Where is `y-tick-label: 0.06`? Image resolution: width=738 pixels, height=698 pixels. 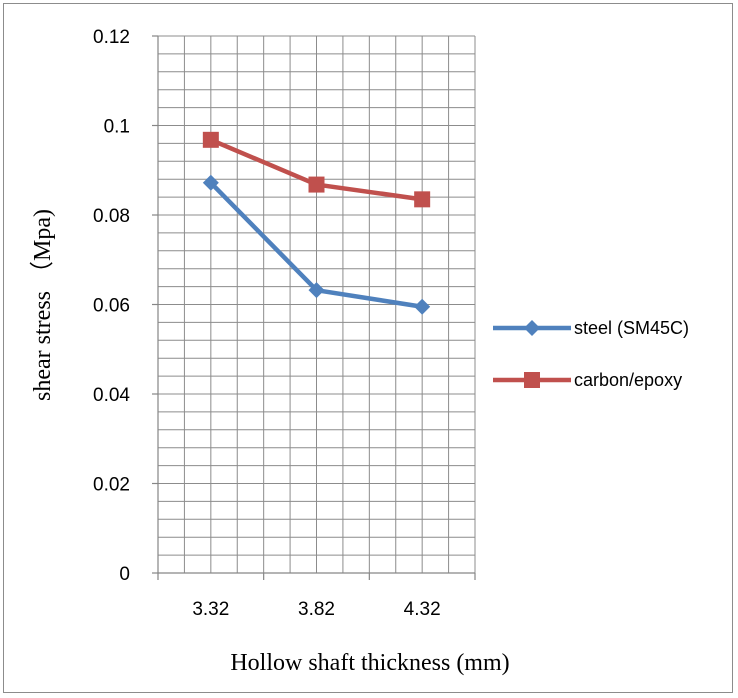 y-tick-label: 0.06 is located at coordinates (111, 306).